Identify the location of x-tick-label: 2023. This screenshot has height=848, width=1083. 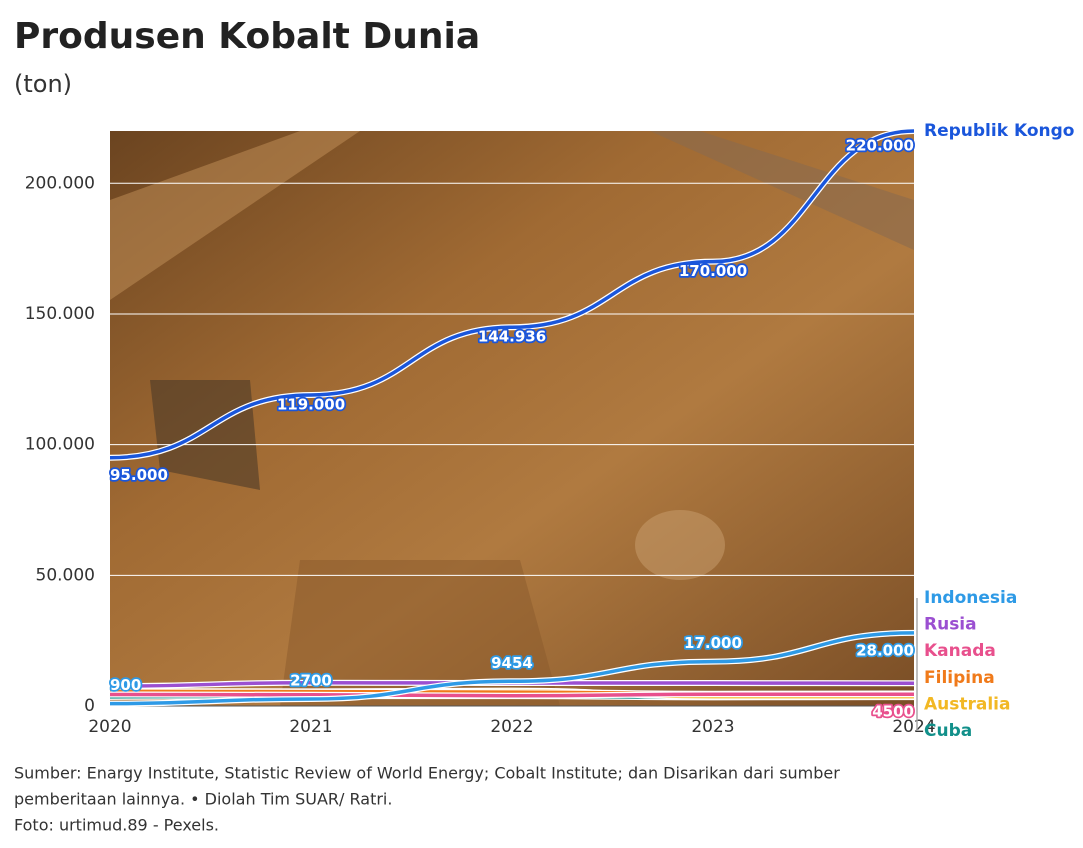
(712, 727).